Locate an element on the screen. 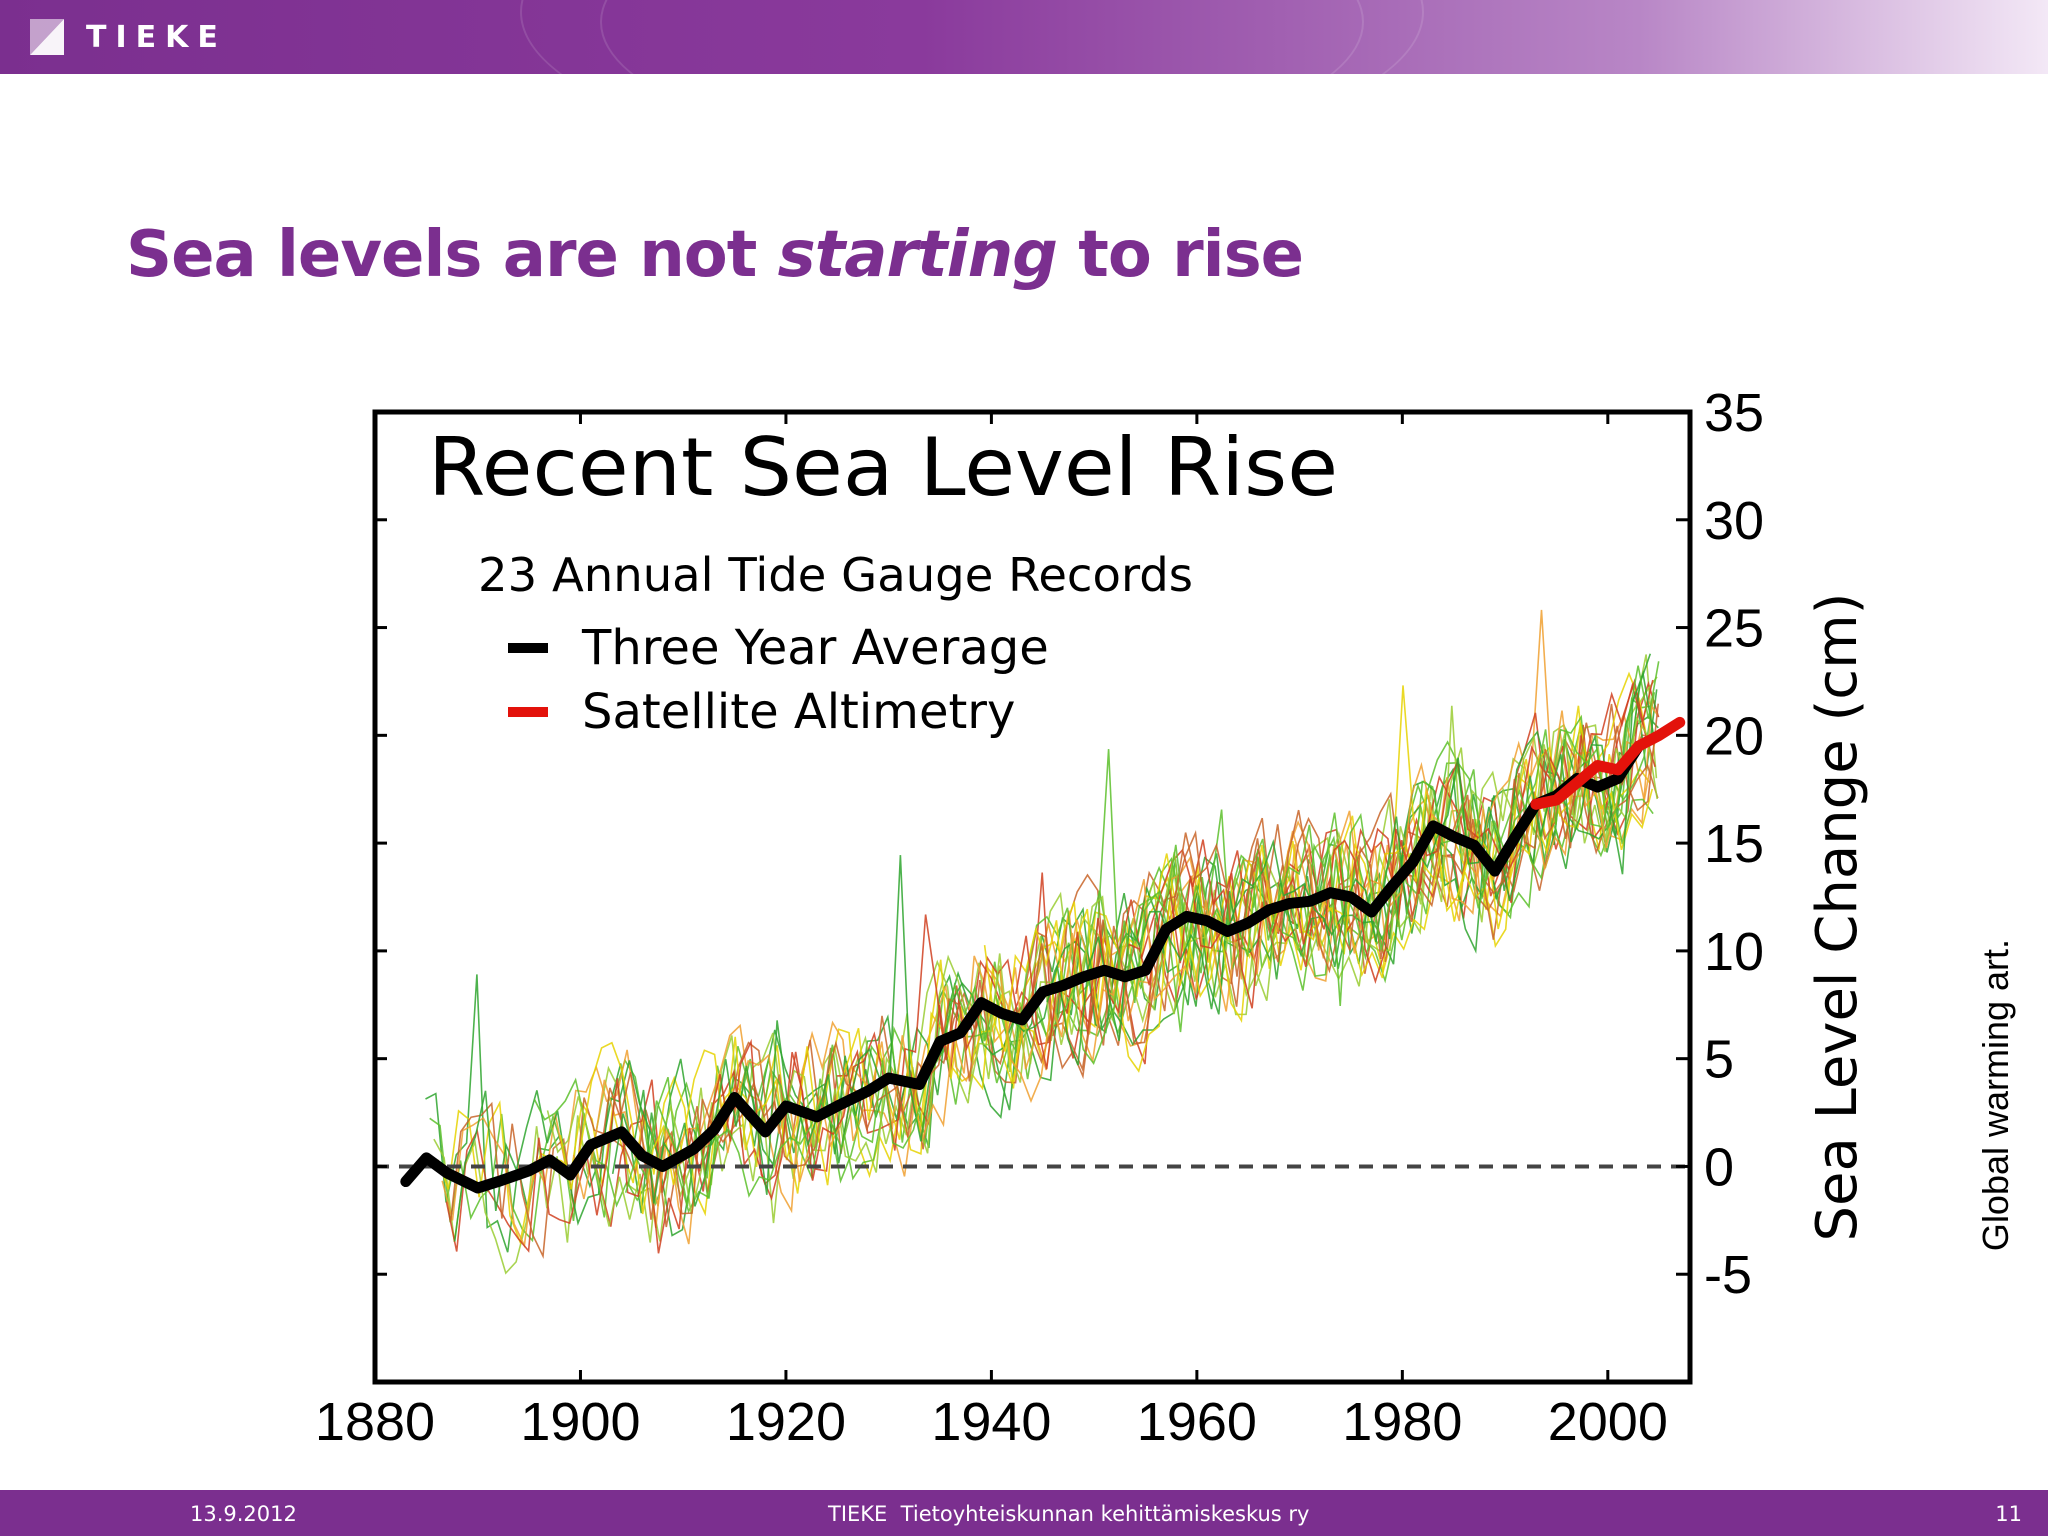  tieke-logo: TIEKE is located at coordinates (127, 37).